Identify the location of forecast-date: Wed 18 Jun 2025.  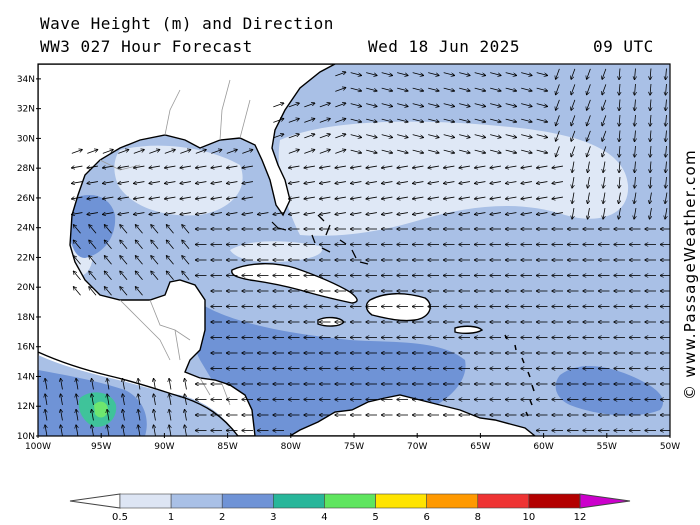
(444, 46).